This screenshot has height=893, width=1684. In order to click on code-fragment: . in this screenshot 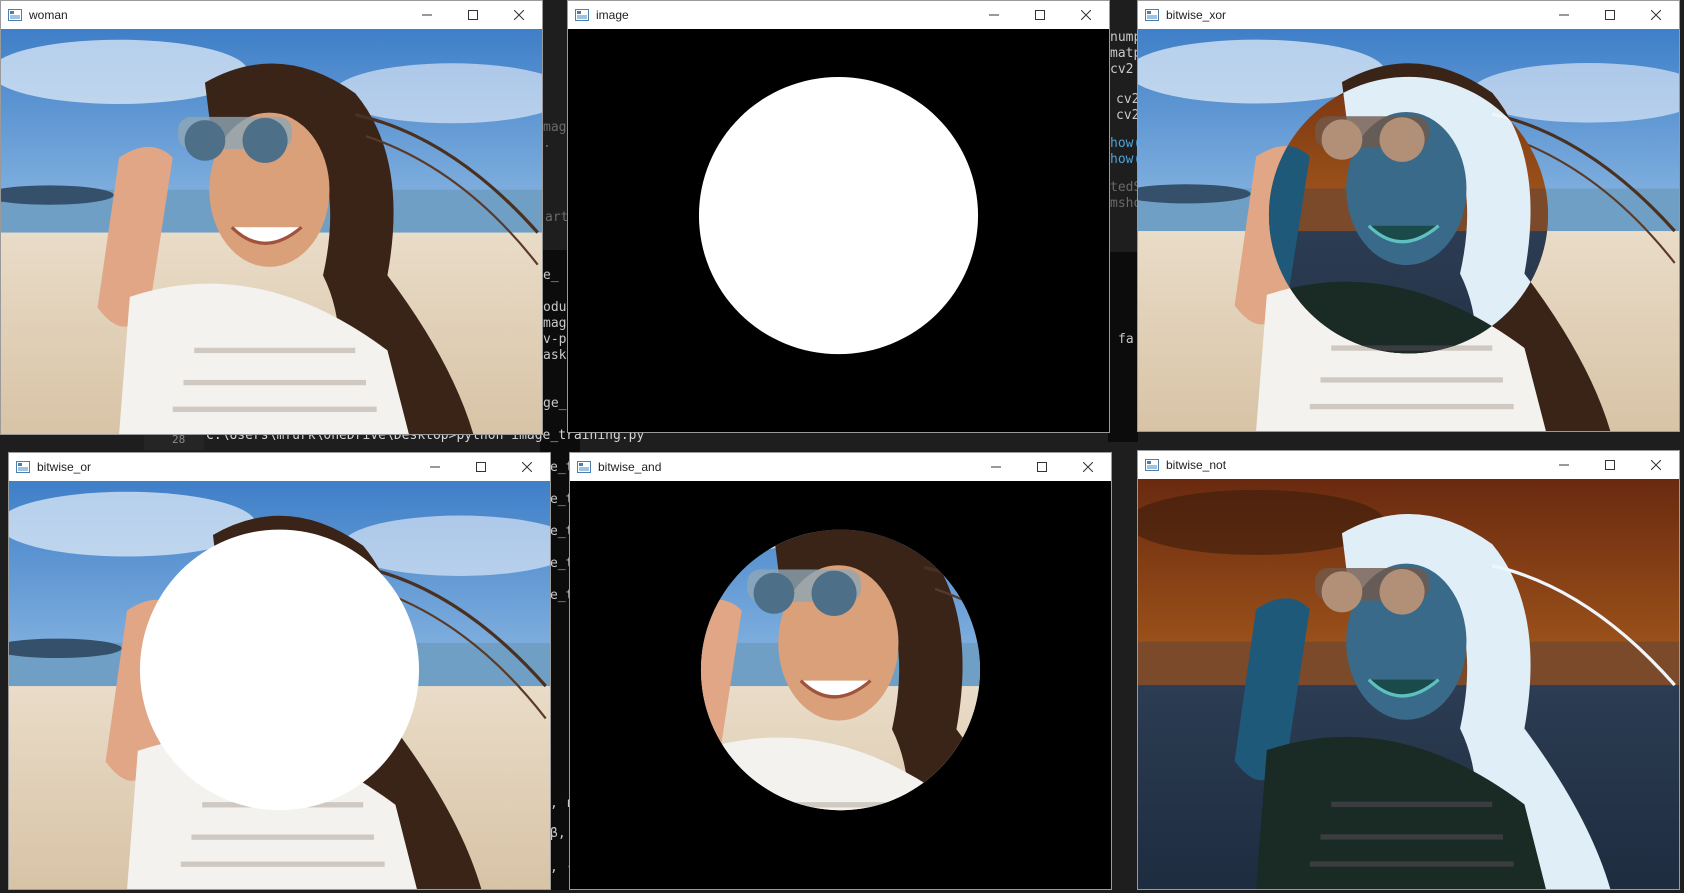, I will do `click(547, 143)`.